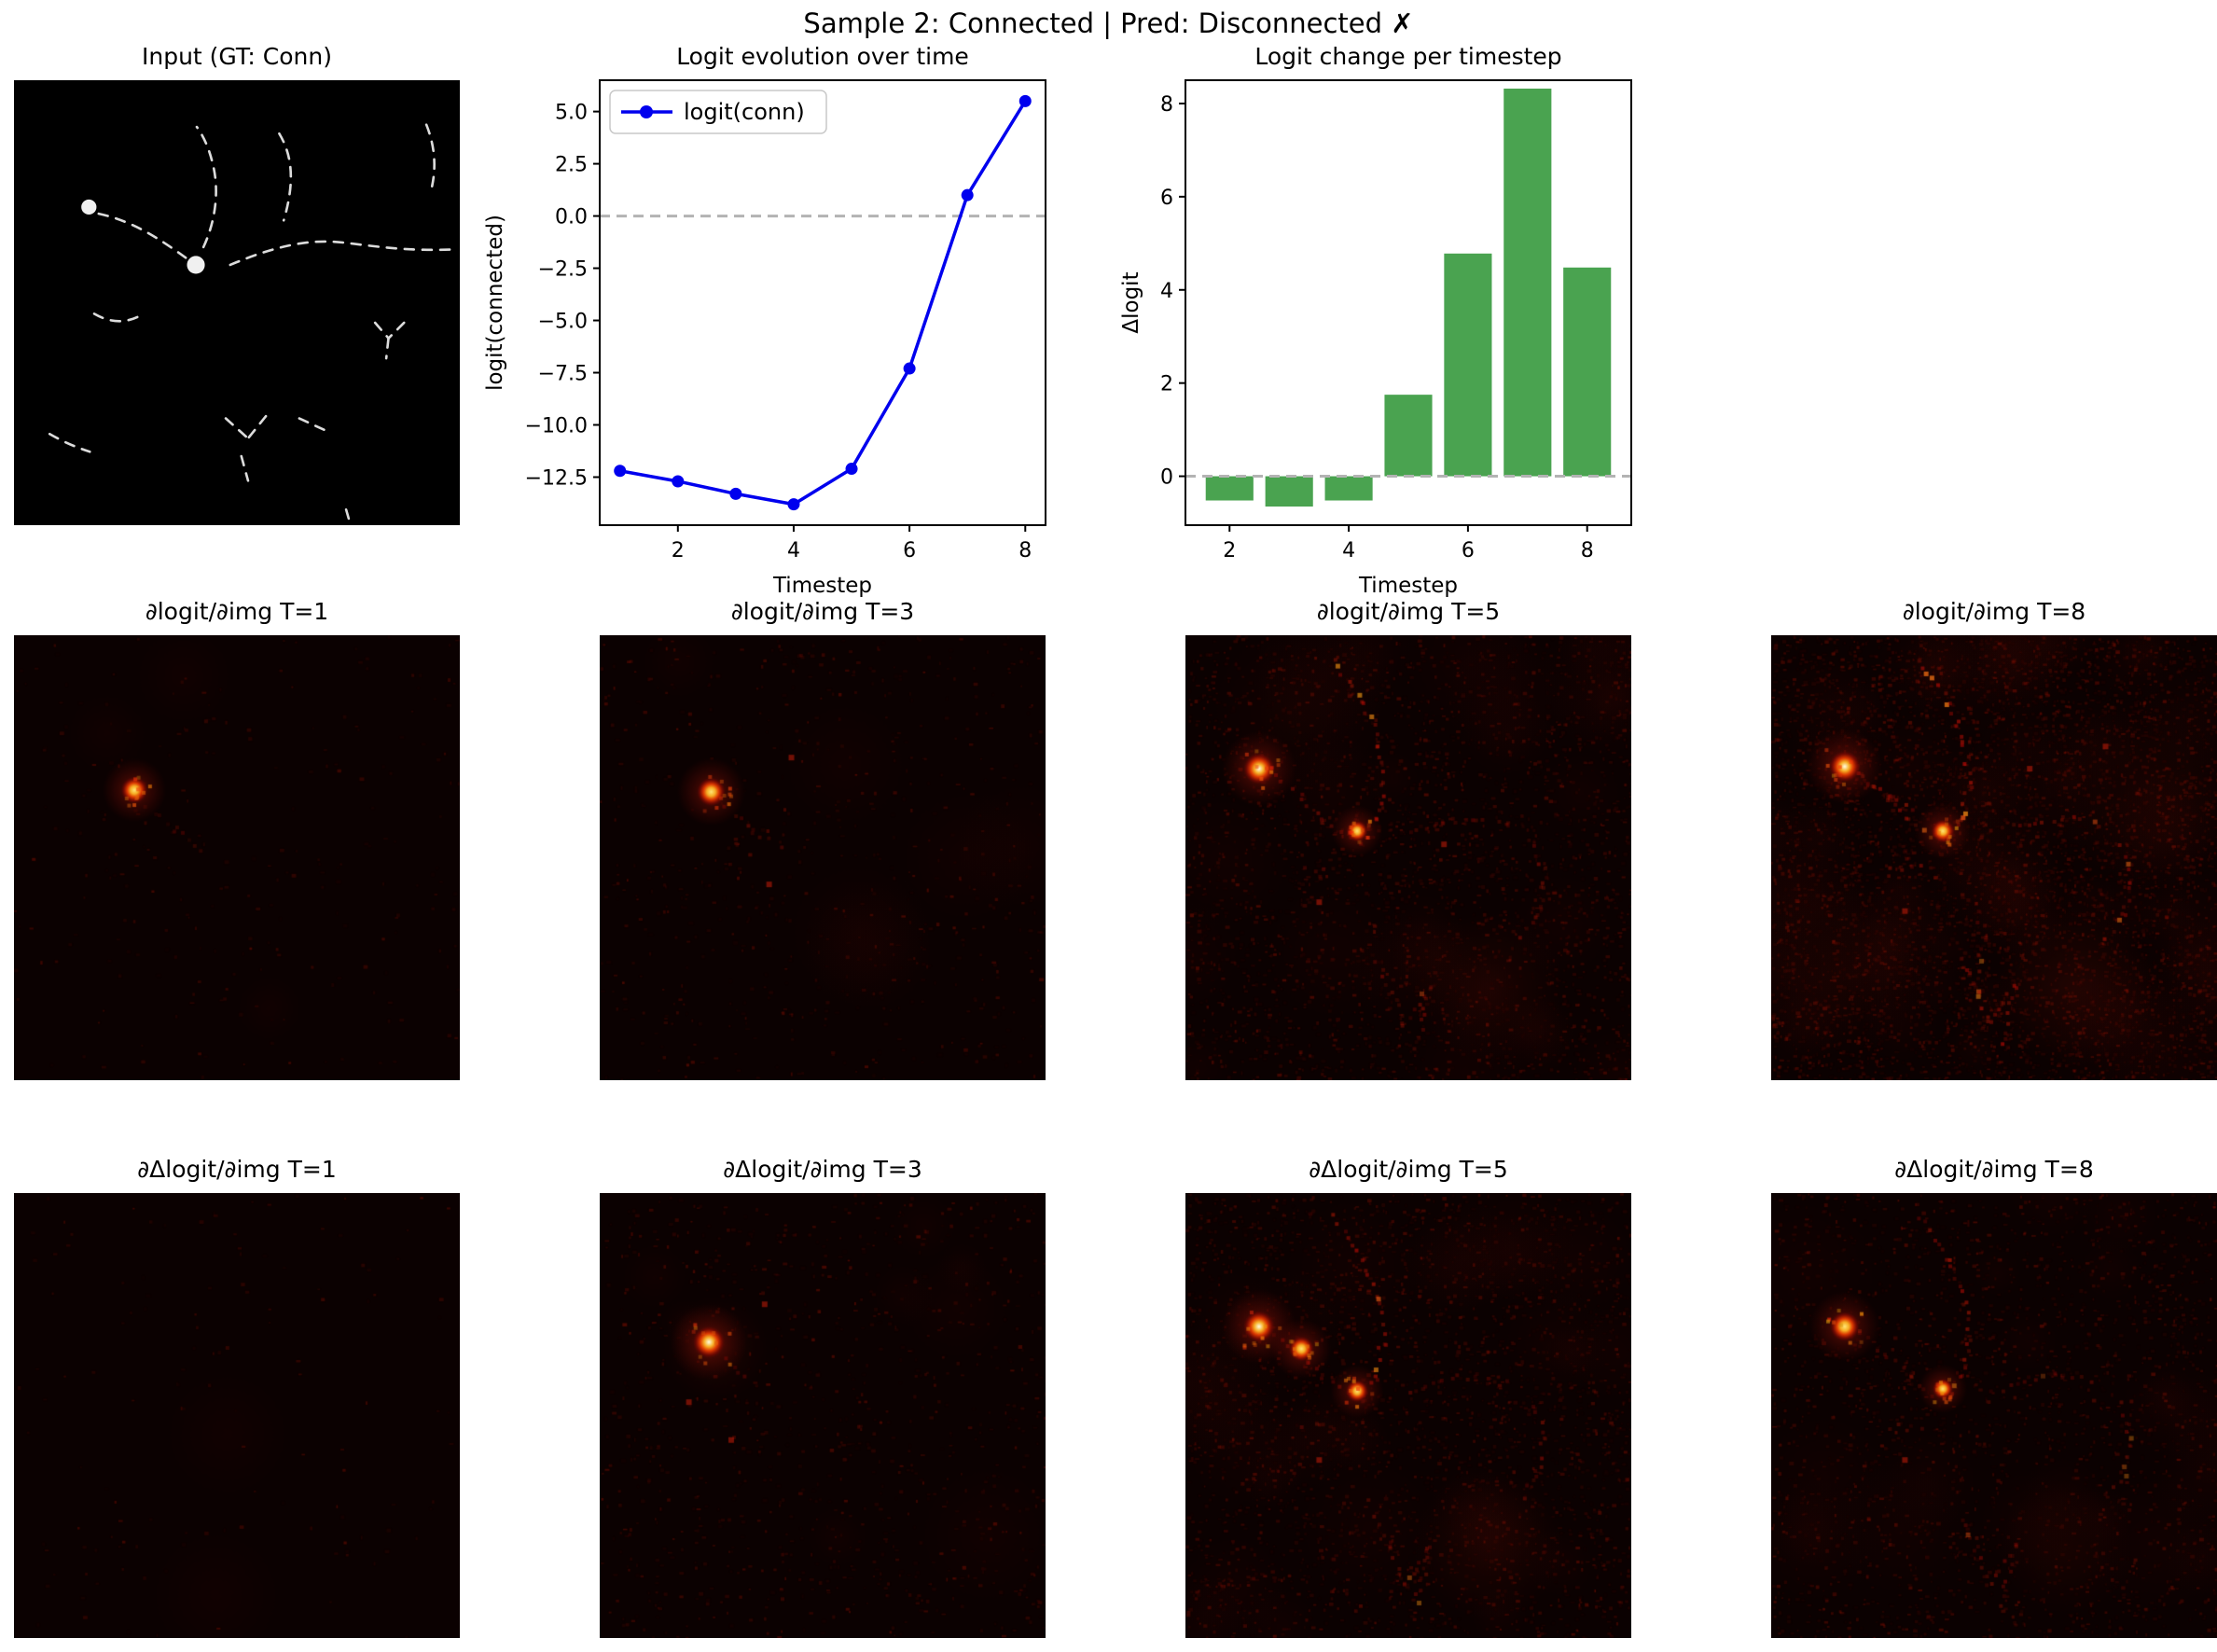 This screenshot has height=1652, width=2217. What do you see at coordinates (563, 323) in the screenshot?
I see `svg-text: −5.0` at bounding box center [563, 323].